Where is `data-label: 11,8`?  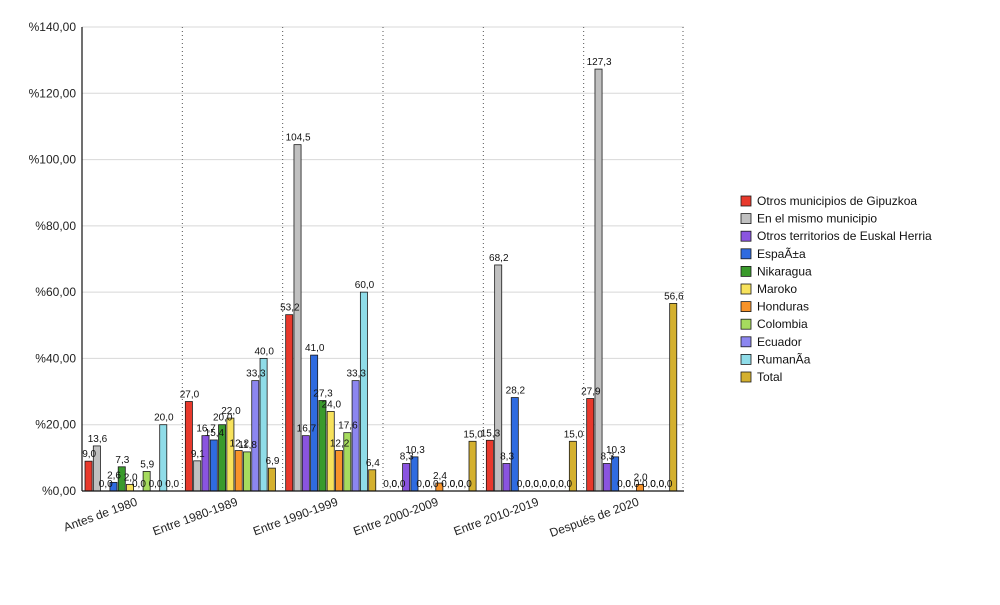 data-label: 11,8 is located at coordinates (247, 445).